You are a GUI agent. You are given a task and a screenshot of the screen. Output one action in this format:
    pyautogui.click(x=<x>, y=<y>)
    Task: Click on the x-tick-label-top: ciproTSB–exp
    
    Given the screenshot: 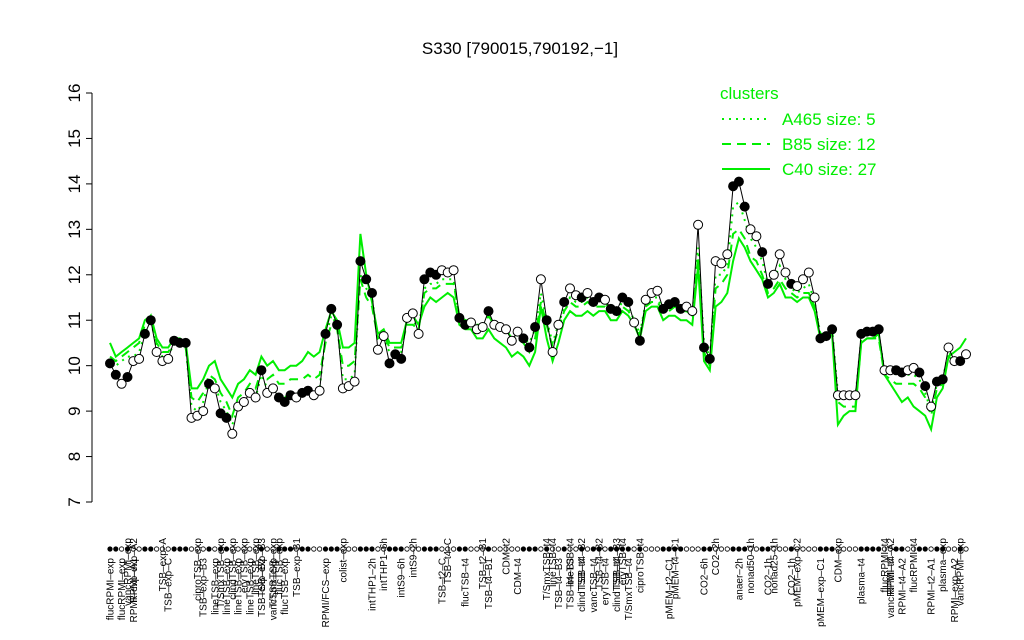 What is the action you would take?
    pyautogui.click(x=198, y=569)
    